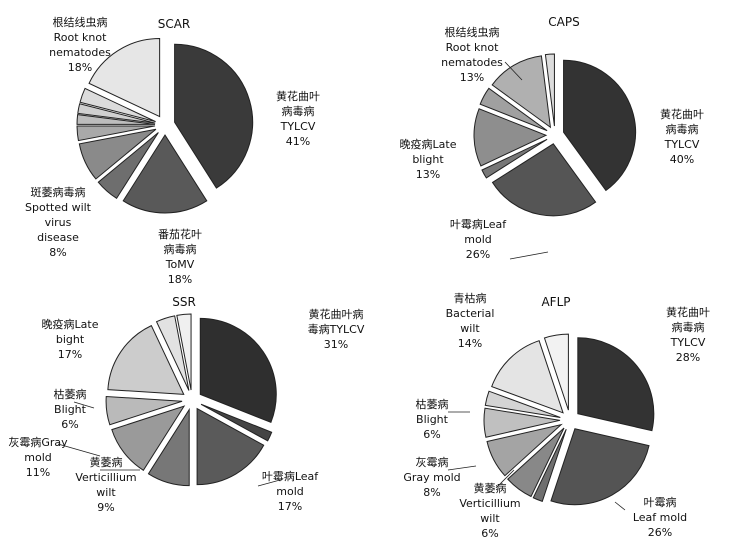  What do you see at coordinates (174, 24) in the screenshot?
I see `chart-title: SCAR` at bounding box center [174, 24].